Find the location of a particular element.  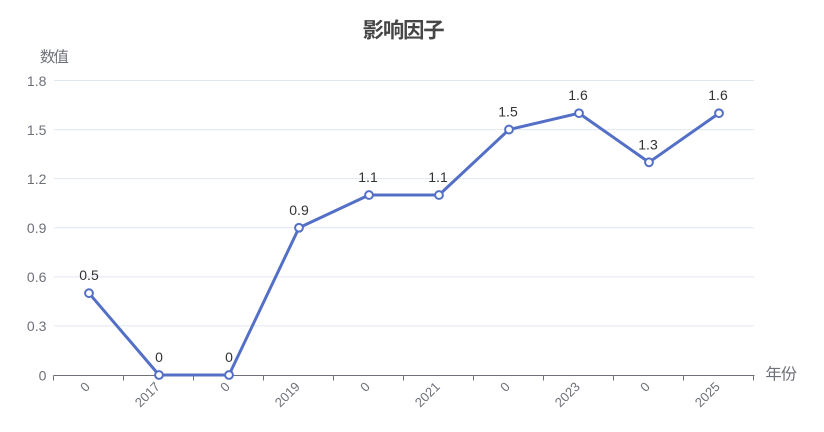

svg-text: 0.3 is located at coordinates (37, 326).